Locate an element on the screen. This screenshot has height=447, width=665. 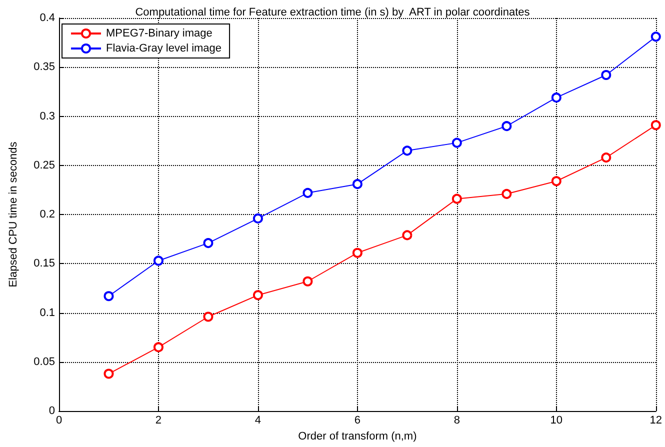
x-axis-title: Order of transform (n,m) is located at coordinates (357, 436).